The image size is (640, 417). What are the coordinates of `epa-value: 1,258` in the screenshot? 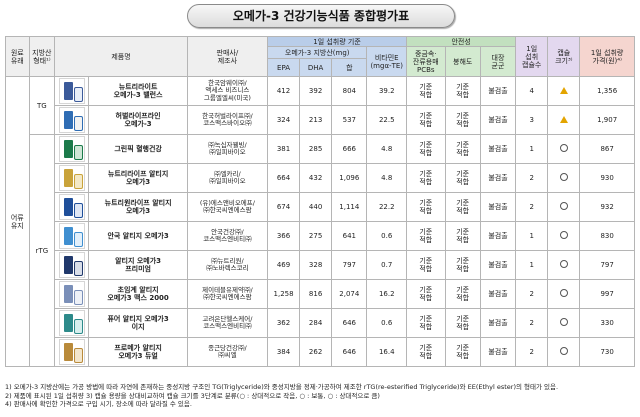 It's located at (283, 294).